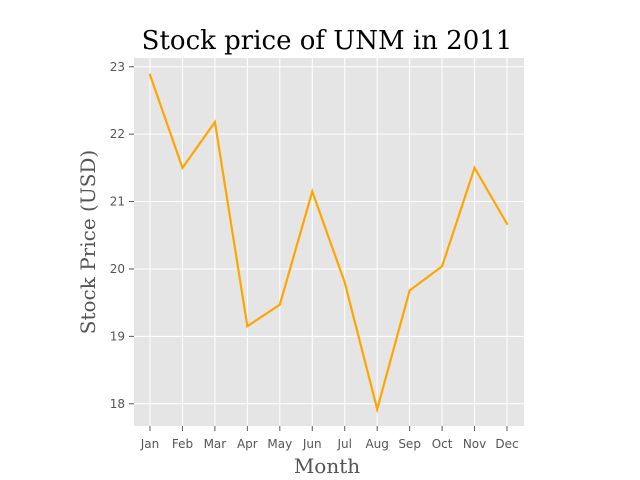 The width and height of the screenshot is (640, 480). Describe the element at coordinates (247, 444) in the screenshot. I see `x-tick-label: Apr` at that location.